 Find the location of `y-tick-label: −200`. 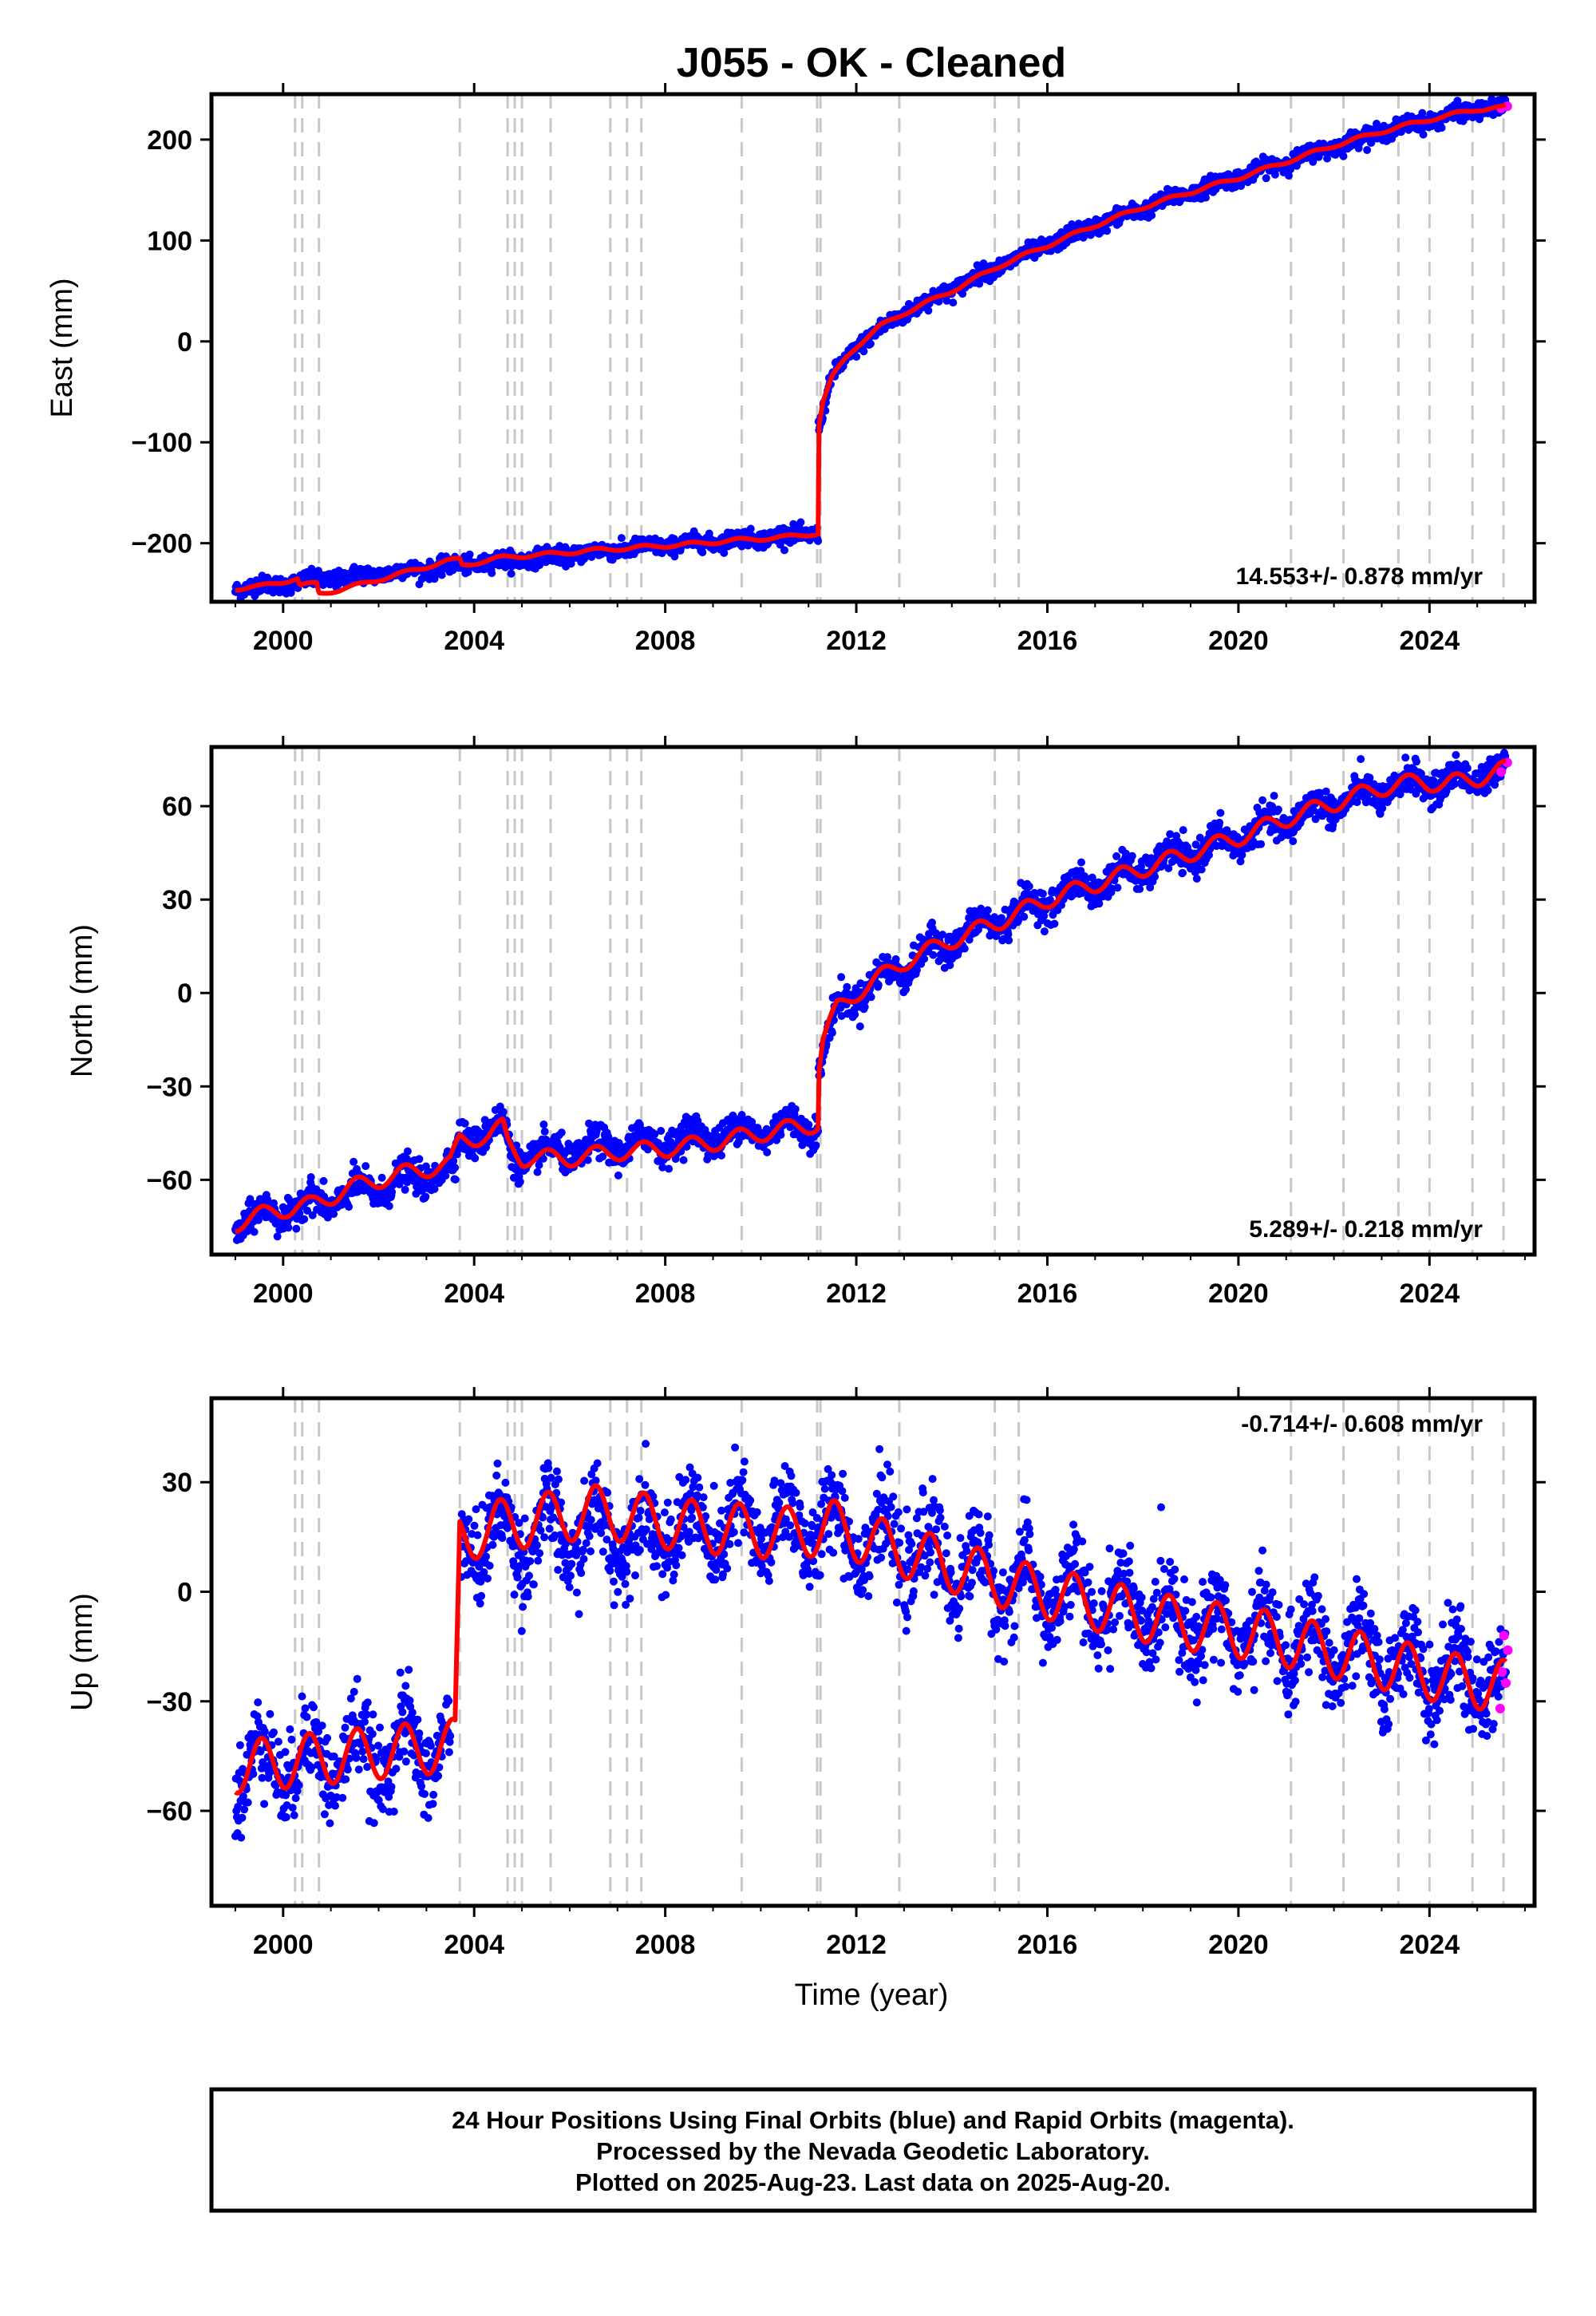

y-tick-label: −200 is located at coordinates (161, 544).